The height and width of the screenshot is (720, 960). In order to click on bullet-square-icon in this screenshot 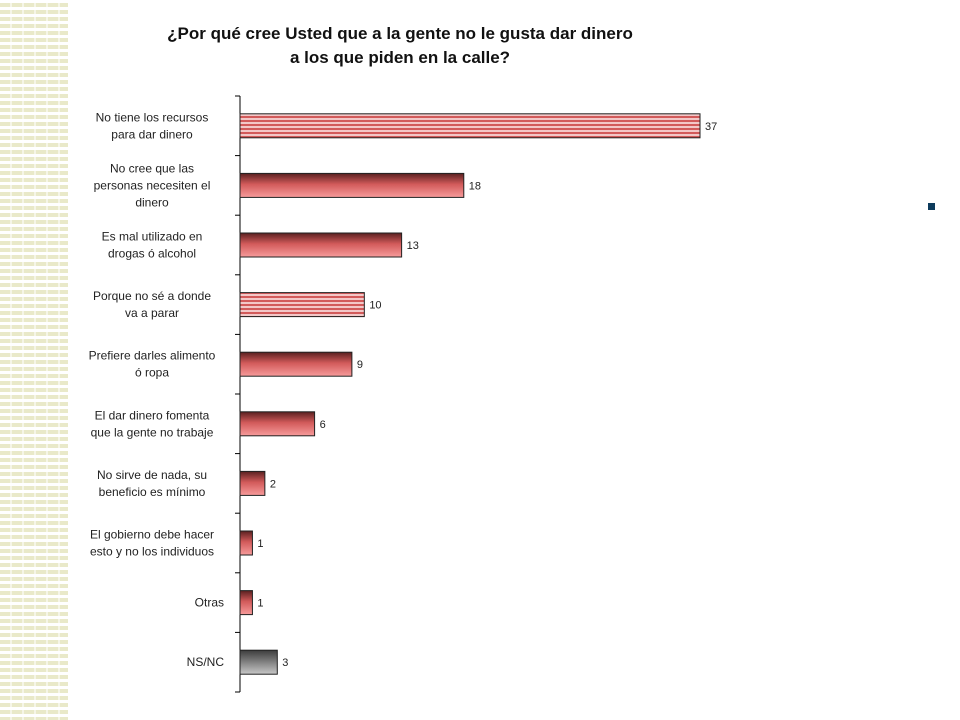, I will do `click(931, 206)`.